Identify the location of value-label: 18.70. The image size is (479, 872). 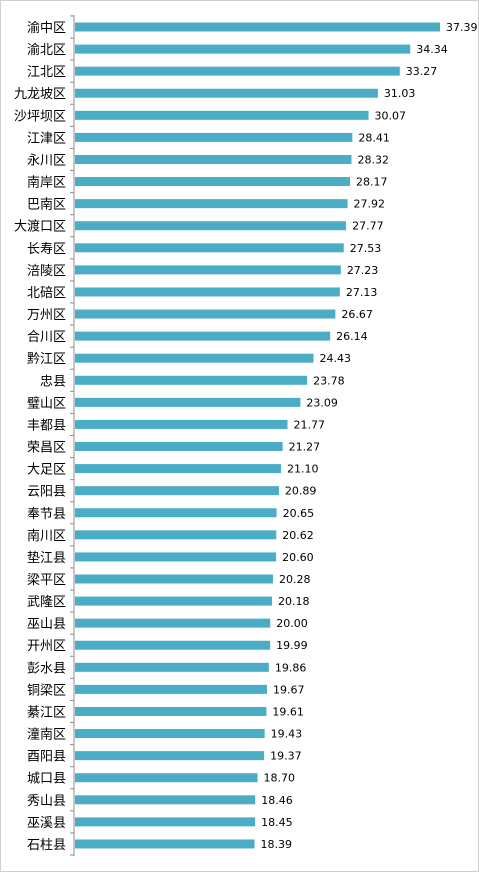
(280, 778).